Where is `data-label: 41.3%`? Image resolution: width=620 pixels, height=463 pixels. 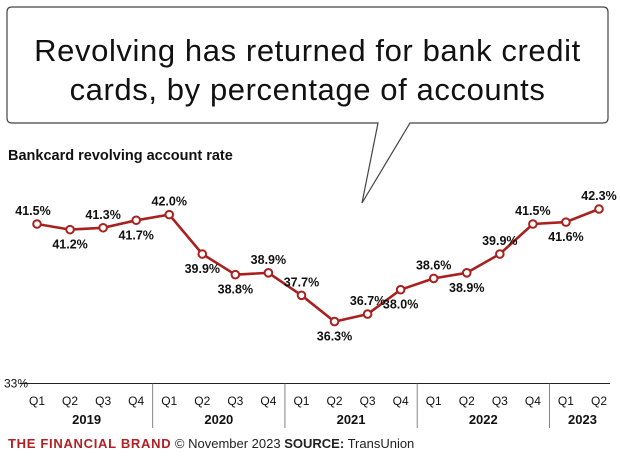
data-label: 41.3% is located at coordinates (102, 215).